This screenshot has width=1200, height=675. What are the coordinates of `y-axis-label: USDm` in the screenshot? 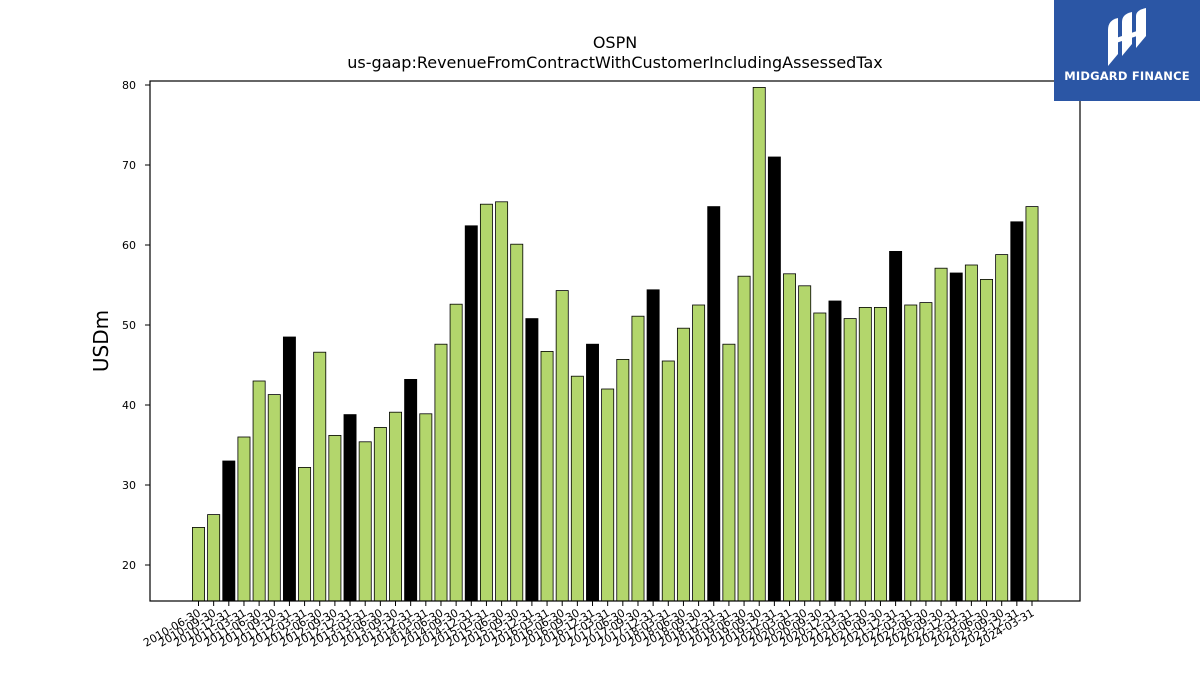 It's located at (101, 341).